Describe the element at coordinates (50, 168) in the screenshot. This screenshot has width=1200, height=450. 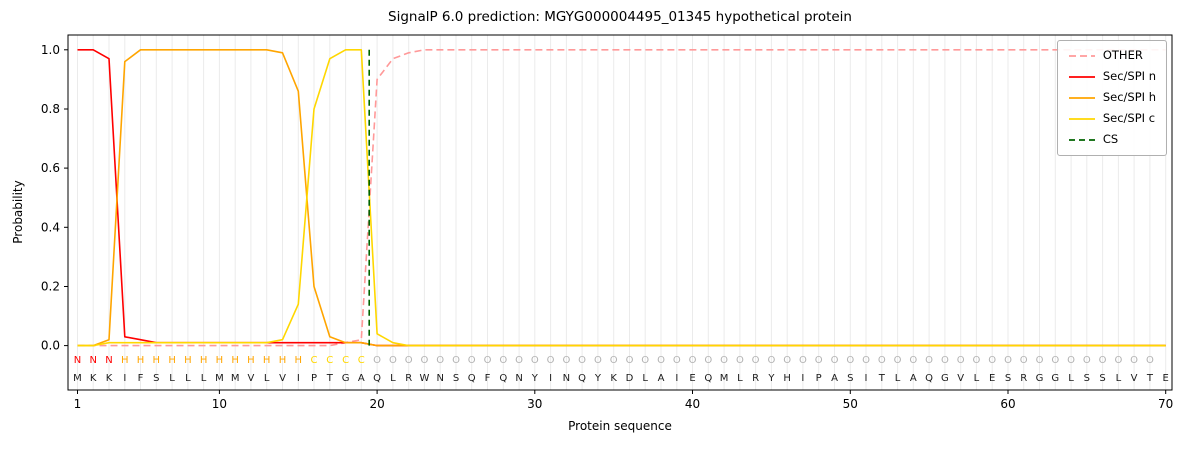
I see `y-tick-label: 0.6` at that location.